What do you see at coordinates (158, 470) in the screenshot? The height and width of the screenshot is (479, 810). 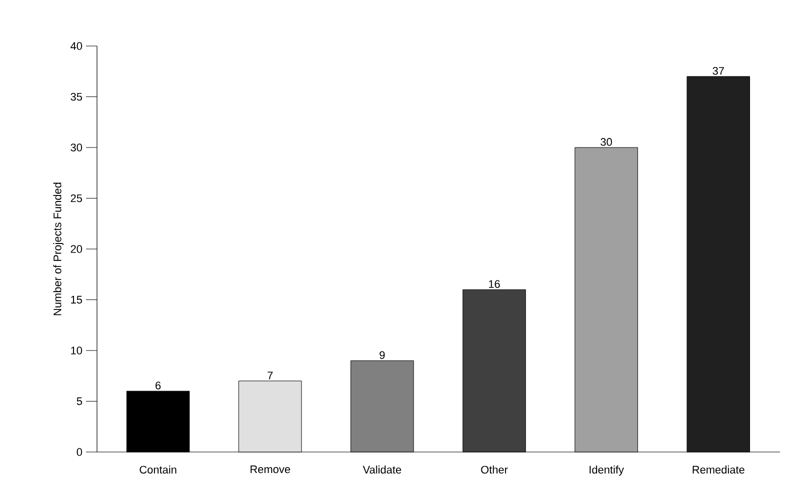 I see `x-tick-label: Contain` at bounding box center [158, 470].